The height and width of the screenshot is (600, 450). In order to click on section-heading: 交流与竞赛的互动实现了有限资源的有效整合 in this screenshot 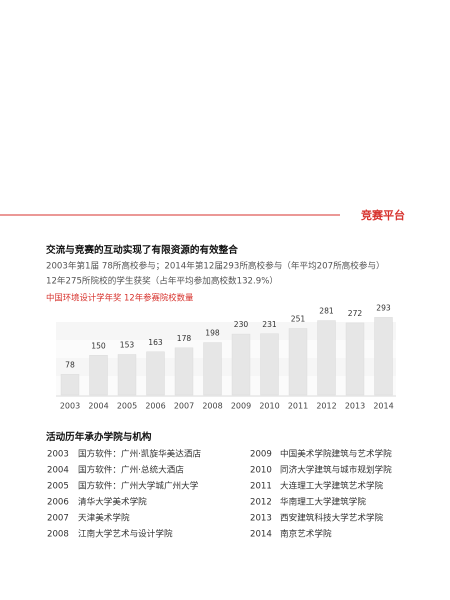, I will do `click(142, 250)`.